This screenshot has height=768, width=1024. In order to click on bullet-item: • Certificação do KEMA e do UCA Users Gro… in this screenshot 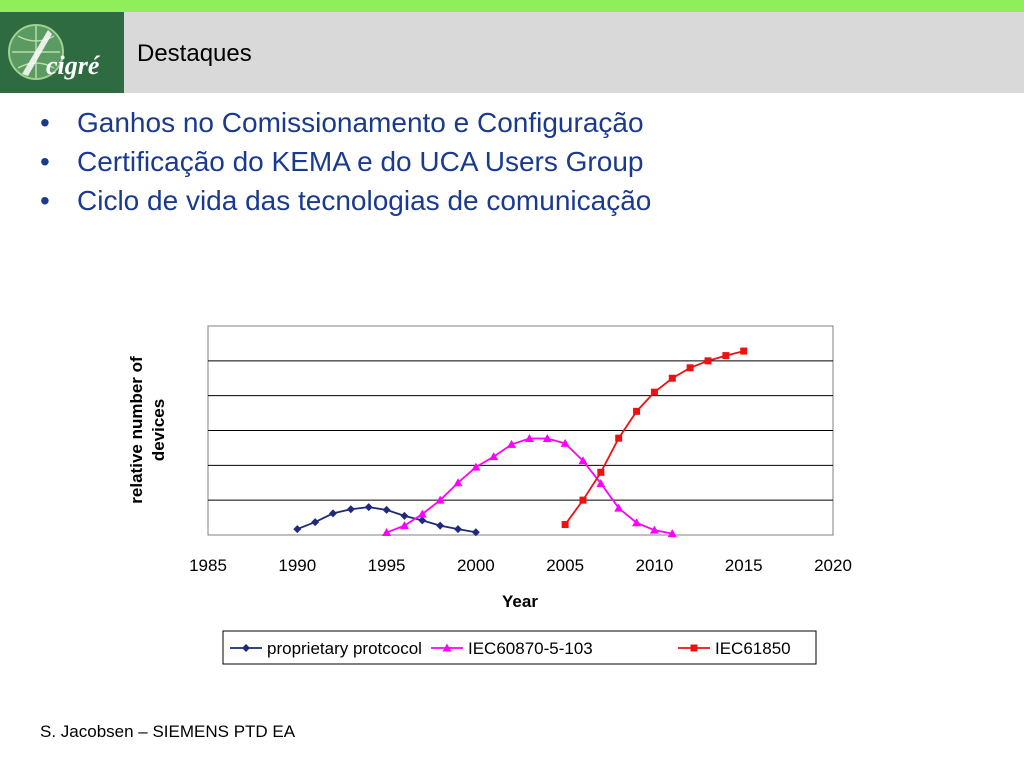, I will do `click(345, 161)`.